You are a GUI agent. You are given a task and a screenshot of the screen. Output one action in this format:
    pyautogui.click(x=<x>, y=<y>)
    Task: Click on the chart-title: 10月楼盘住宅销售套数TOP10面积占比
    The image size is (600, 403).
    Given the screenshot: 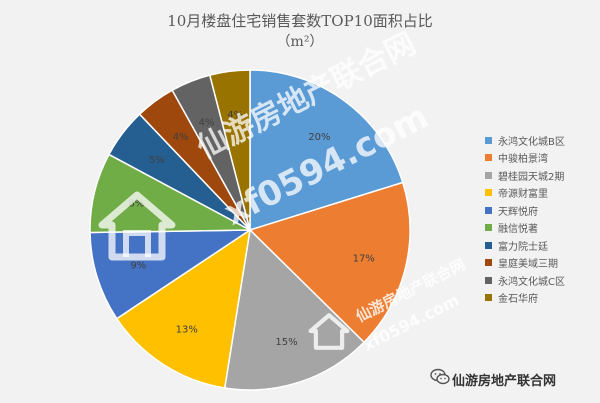 What is the action you would take?
    pyautogui.click(x=300, y=21)
    